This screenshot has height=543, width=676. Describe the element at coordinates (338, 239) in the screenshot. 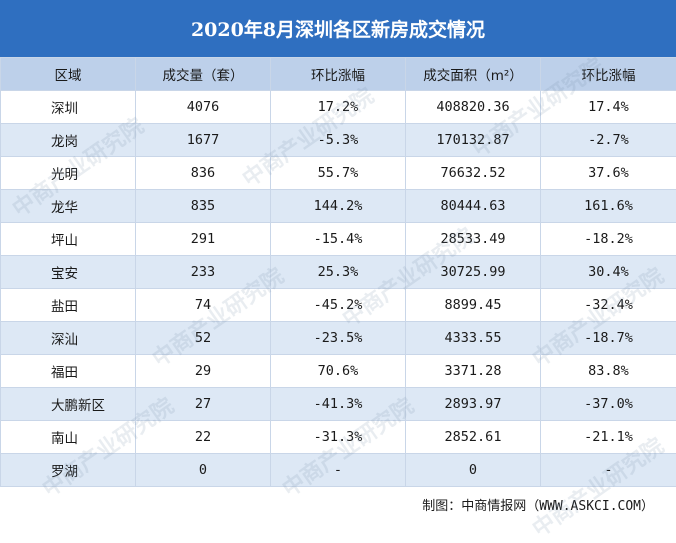

I see `cell-volume-change: -15.4%` at that location.